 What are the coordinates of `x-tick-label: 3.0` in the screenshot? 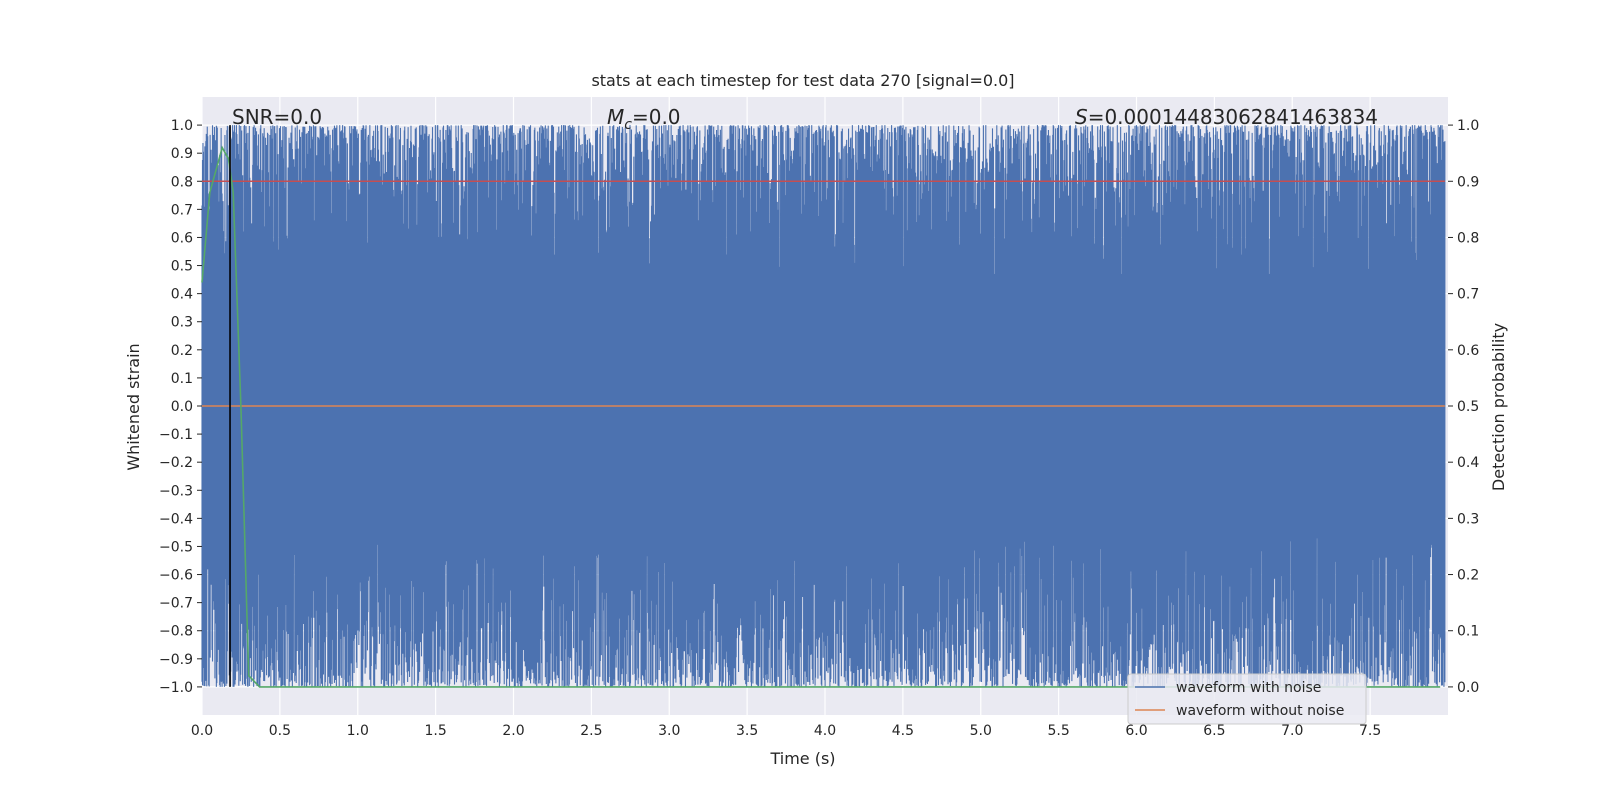 It's located at (669, 731).